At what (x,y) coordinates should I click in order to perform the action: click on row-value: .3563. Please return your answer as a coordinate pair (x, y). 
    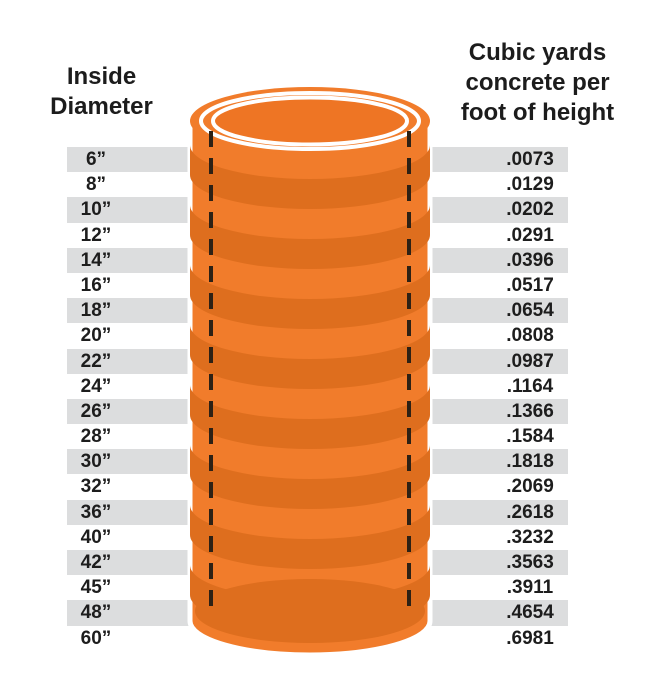
    Looking at the image, I should click on (530, 562).